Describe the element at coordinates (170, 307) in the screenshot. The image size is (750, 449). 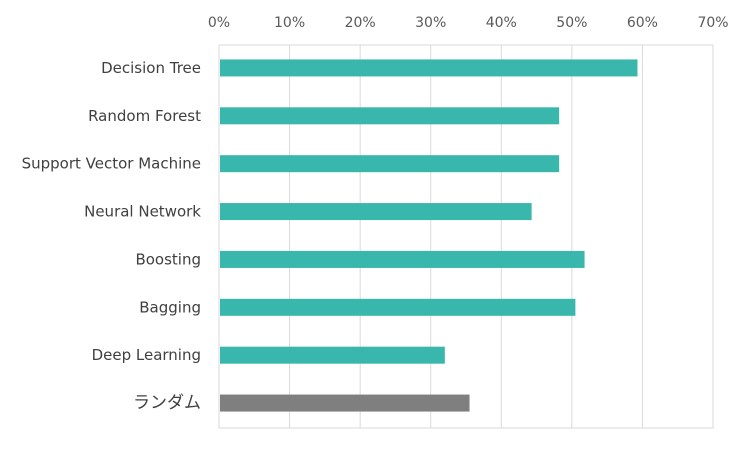
I see `category-label: Bagging` at that location.